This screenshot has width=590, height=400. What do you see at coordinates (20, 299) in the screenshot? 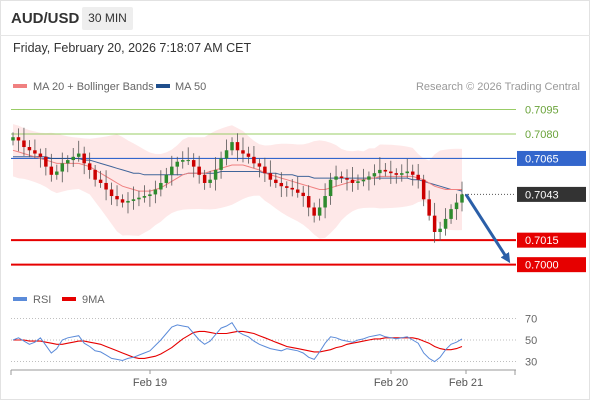
I see `legend-swatch-rsi` at bounding box center [20, 299].